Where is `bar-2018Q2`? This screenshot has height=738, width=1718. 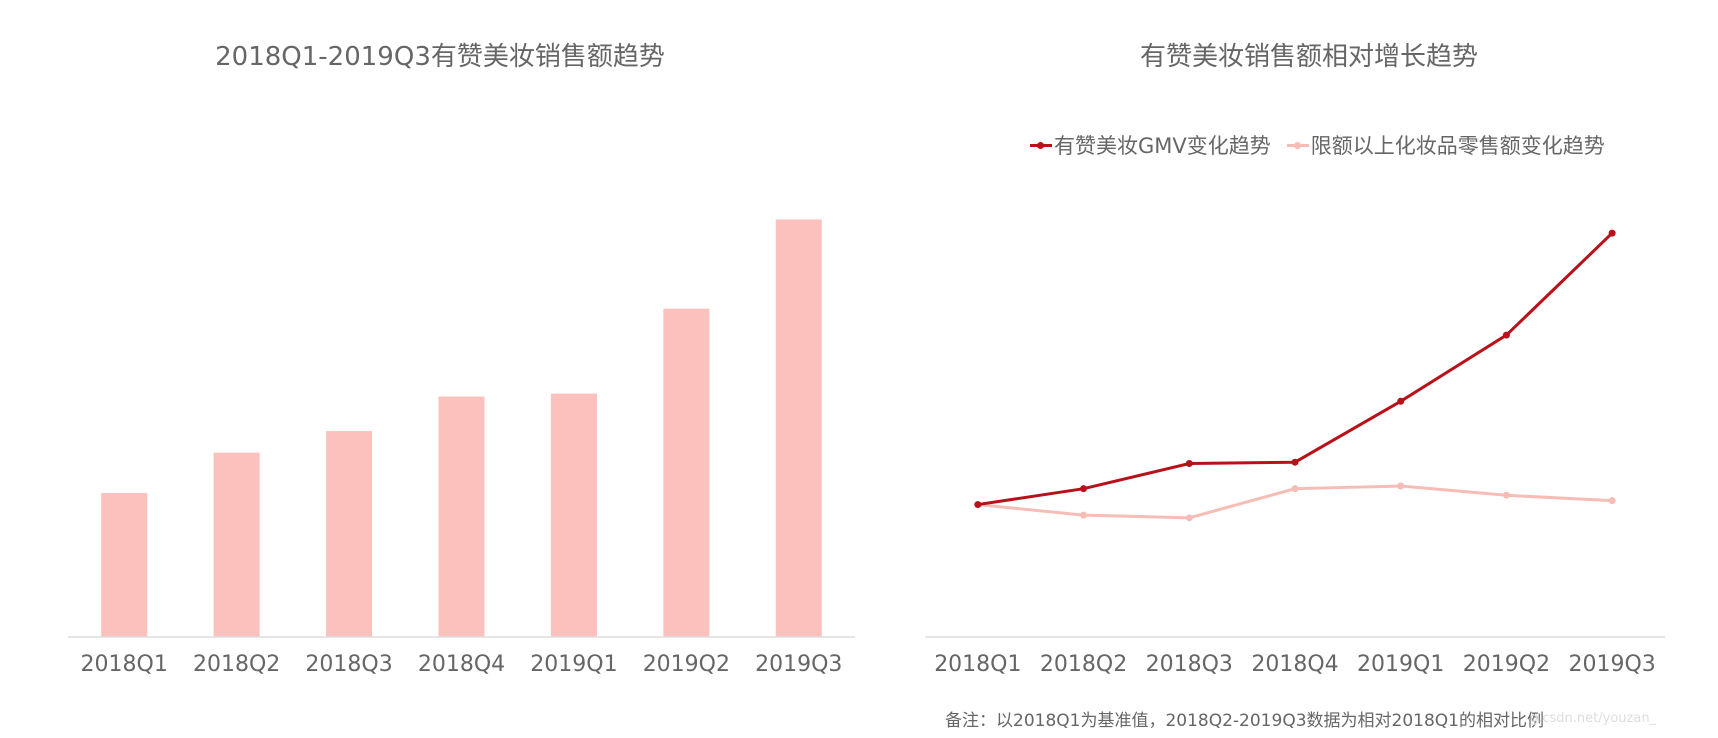 bar-2018Q2 is located at coordinates (236, 544).